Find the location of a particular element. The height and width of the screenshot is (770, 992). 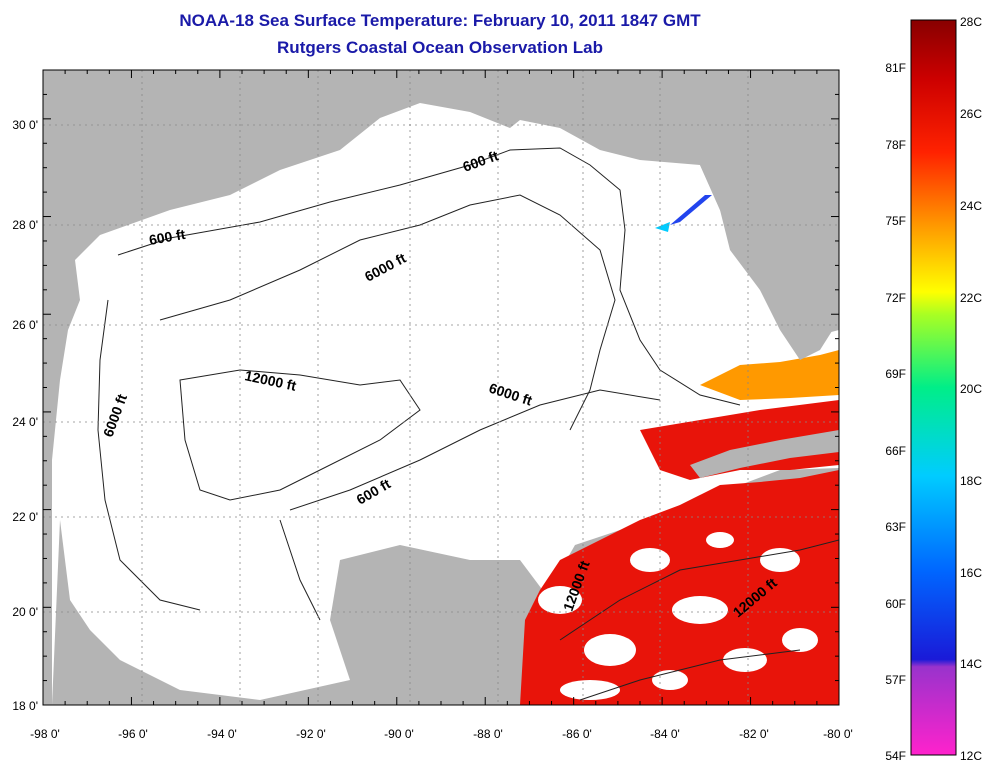

colorbar-gradient is located at coordinates (933, 387).